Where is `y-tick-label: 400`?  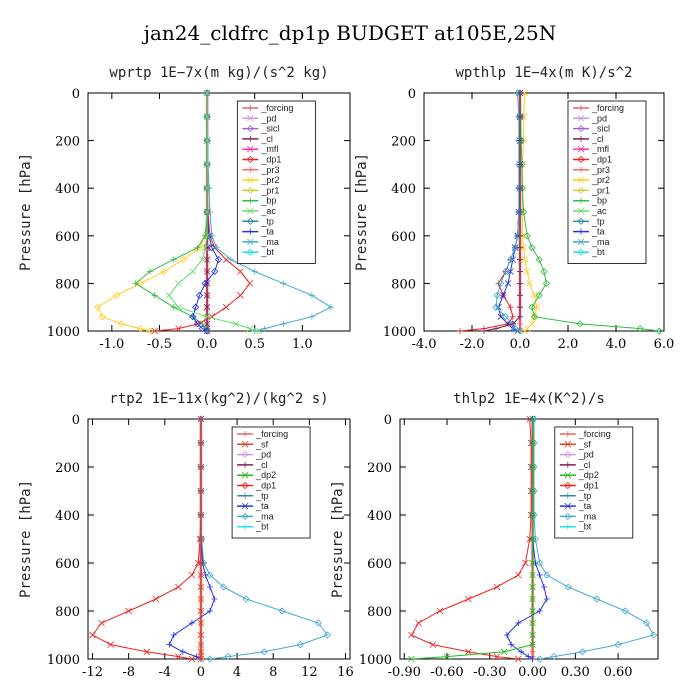 y-tick-label: 400 is located at coordinates (403, 189).